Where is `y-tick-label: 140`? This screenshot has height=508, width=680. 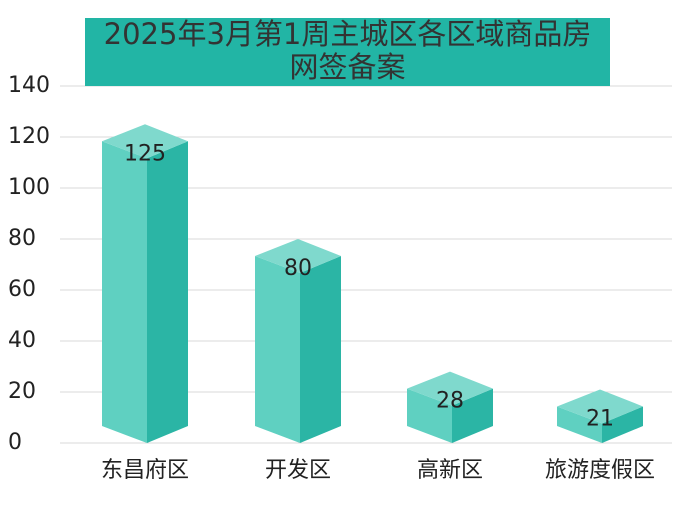 y-tick-label: 140 is located at coordinates (29, 85).